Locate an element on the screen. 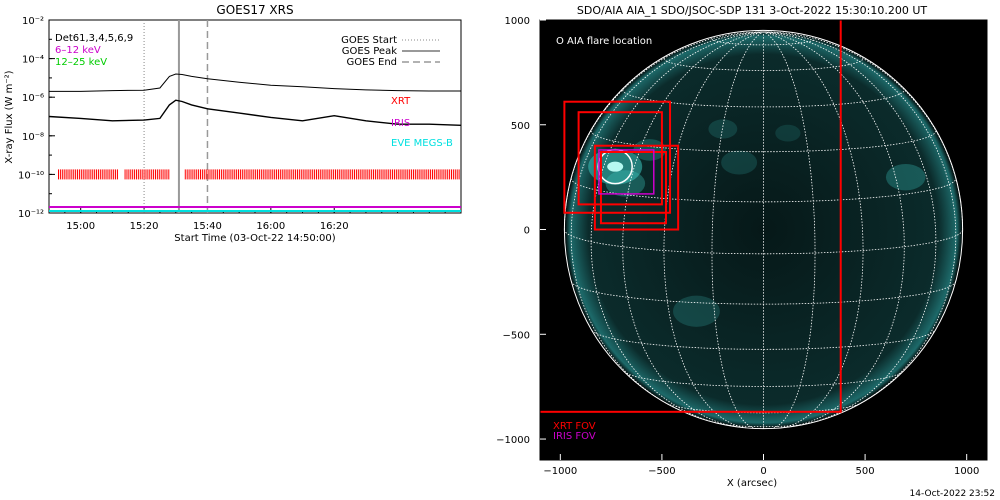 The image size is (1000, 500). goes-legend-label: GOES Start is located at coordinates (369, 40).